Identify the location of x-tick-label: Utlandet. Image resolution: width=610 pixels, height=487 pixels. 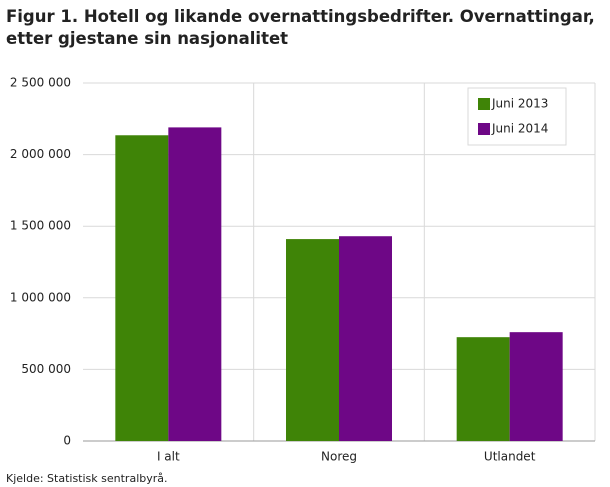
(510, 457).